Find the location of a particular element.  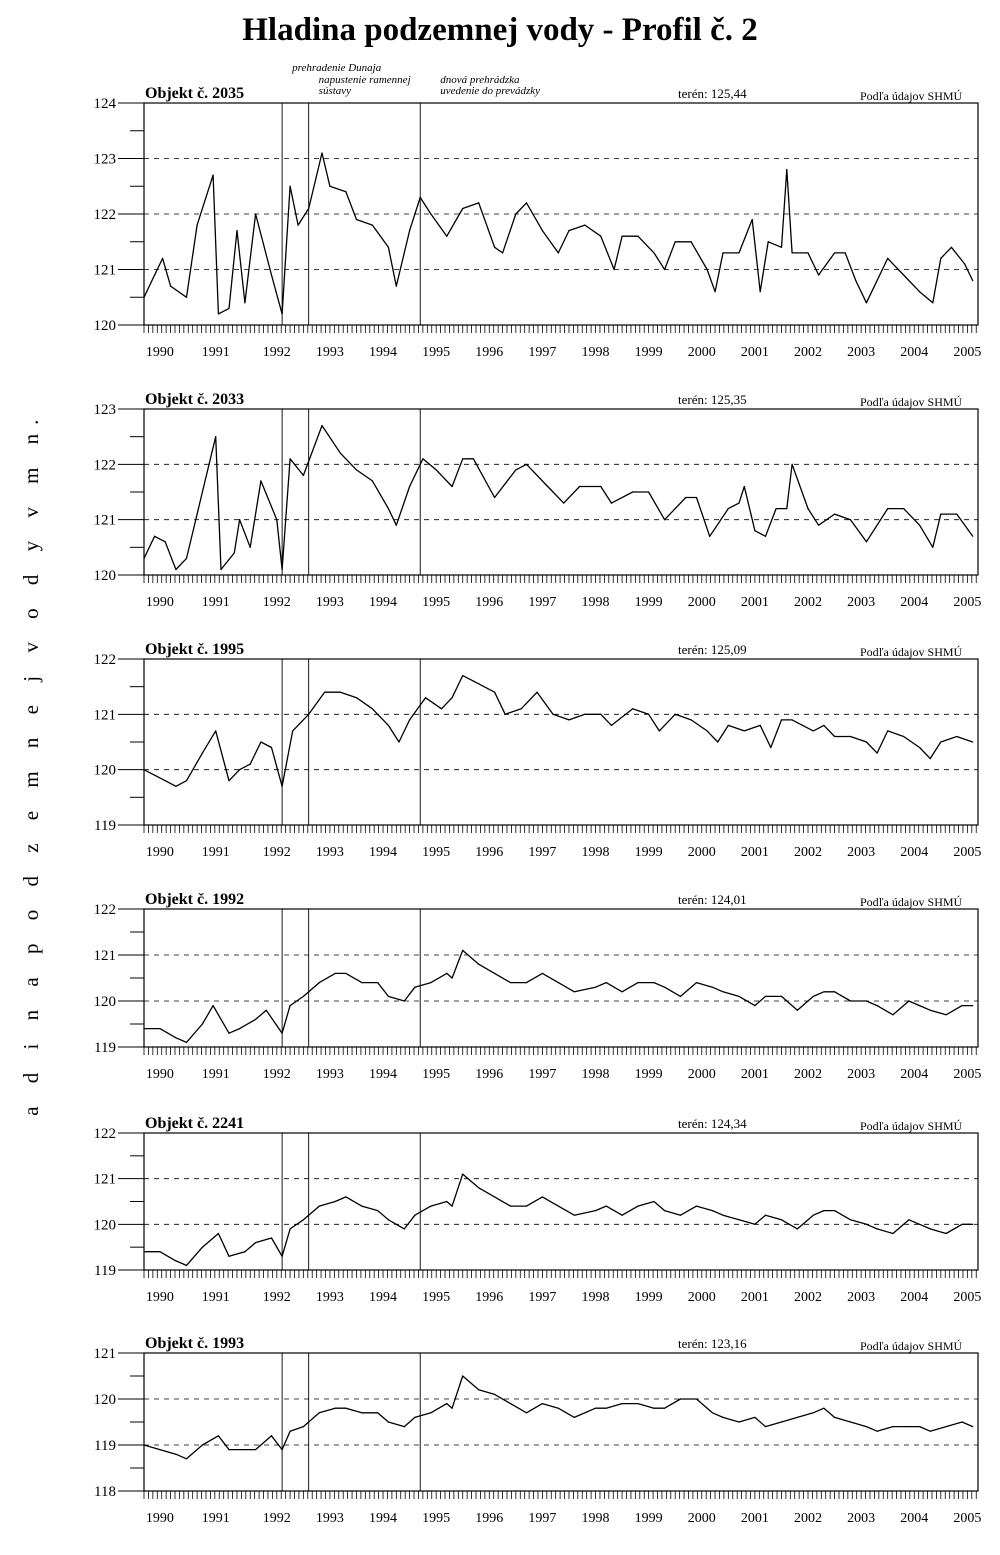

x-tick-label: 2004 is located at coordinates (914, 1297).